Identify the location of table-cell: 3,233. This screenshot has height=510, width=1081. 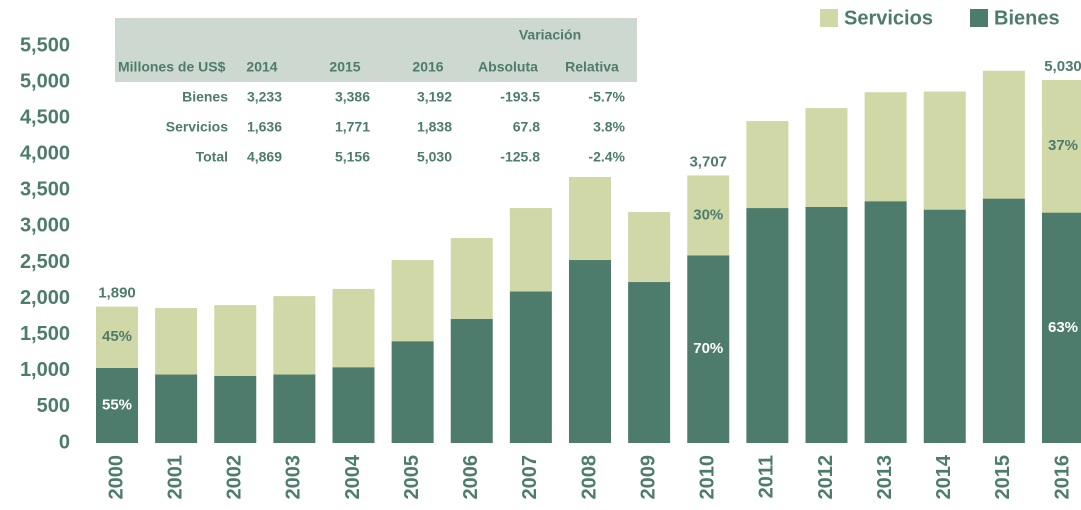
(264, 97).